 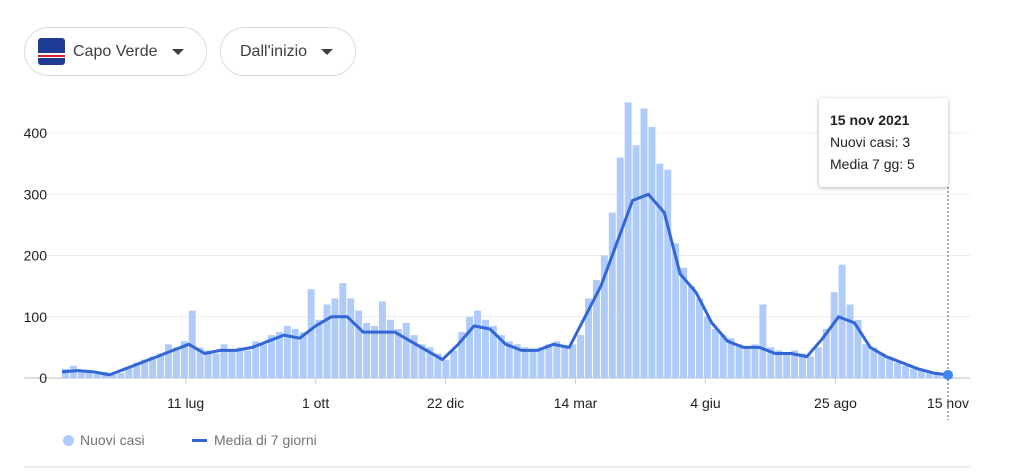 I want to click on range-label: Dall'inizio, so click(x=274, y=51).